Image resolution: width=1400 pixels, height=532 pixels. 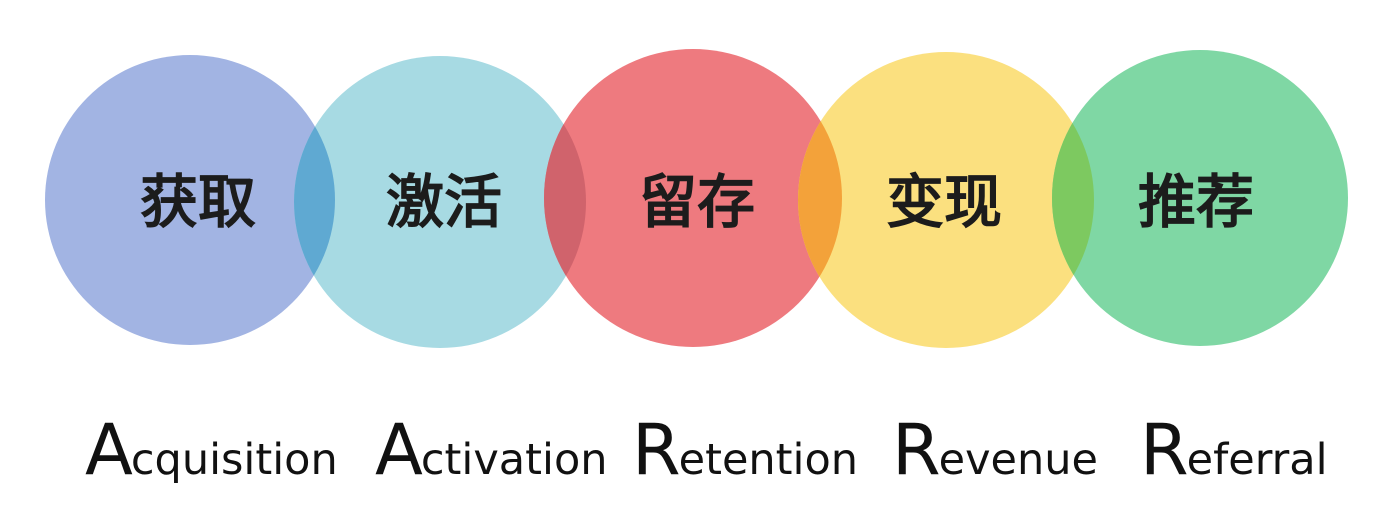 I want to click on label-activation-zh: 激活, so click(x=444, y=202).